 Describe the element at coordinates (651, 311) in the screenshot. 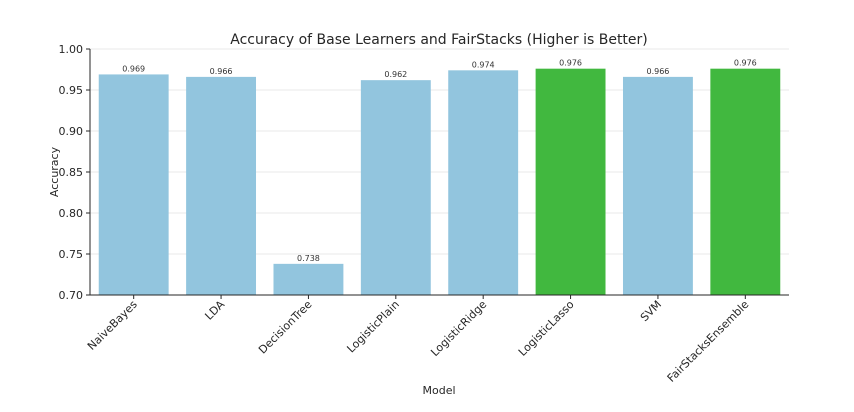

I see `x-tick-label: SVM` at that location.